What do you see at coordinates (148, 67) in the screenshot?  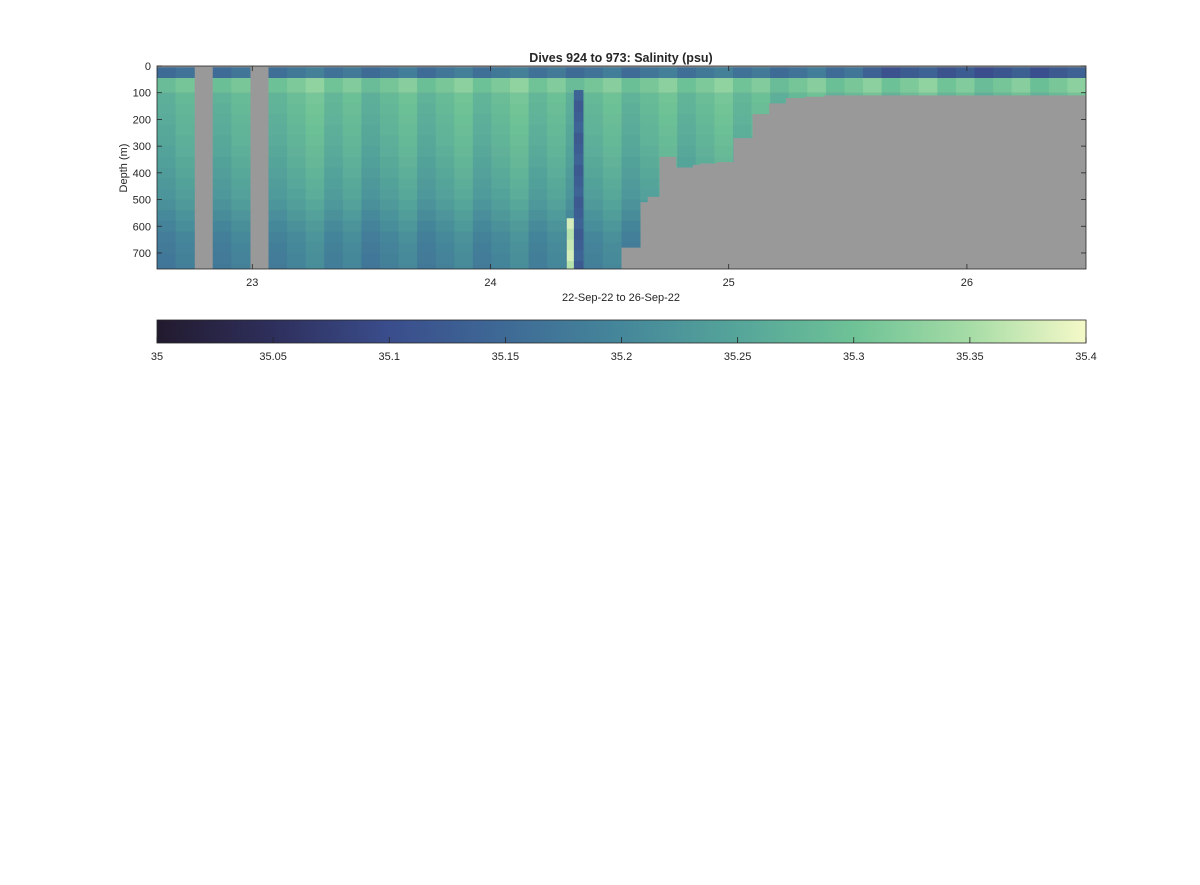 I see `y-tick-label: 0` at bounding box center [148, 67].